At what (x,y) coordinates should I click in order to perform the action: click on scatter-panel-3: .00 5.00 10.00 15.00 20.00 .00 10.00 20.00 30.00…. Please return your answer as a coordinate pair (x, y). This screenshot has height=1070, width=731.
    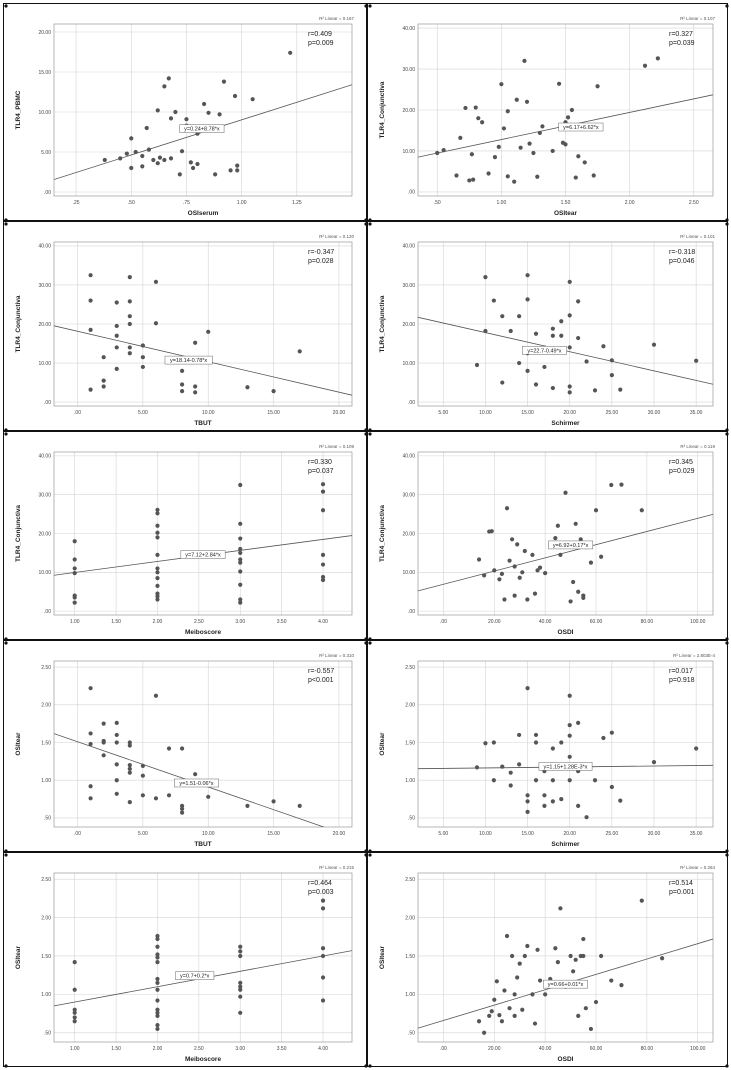
    Looking at the image, I should click on (185, 326).